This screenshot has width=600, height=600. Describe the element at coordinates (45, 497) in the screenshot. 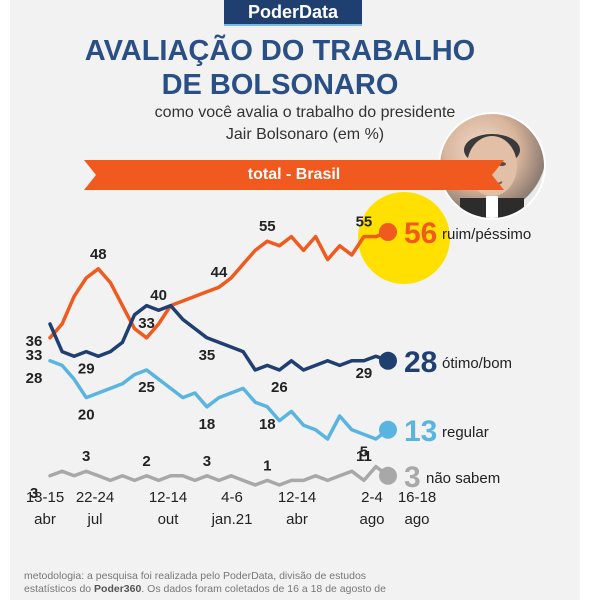

I see `x-tick-label: 13-15` at that location.